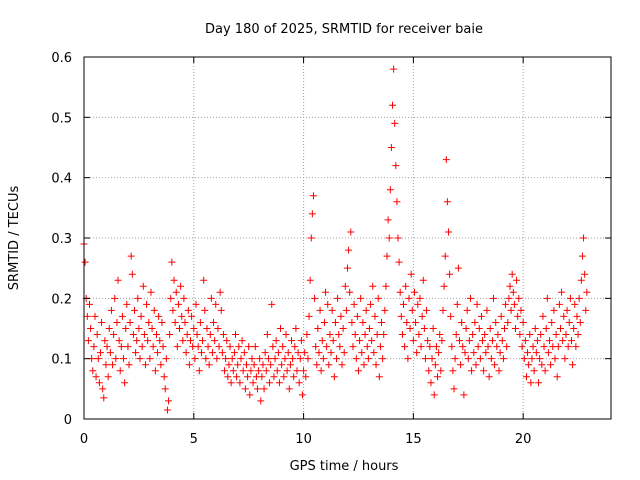  What do you see at coordinates (523, 439) in the screenshot?
I see `x-tick-label: 20` at bounding box center [523, 439].